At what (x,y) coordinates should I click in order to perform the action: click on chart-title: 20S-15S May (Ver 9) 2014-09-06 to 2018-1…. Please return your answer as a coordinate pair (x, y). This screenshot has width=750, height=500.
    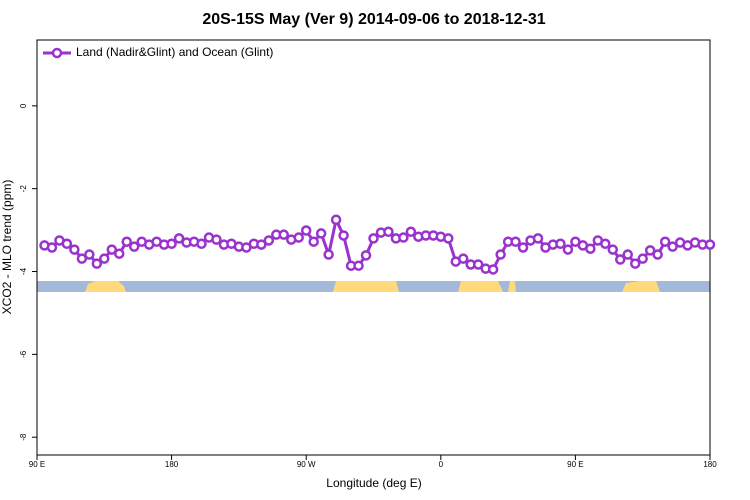
    Looking at the image, I should click on (373, 19).